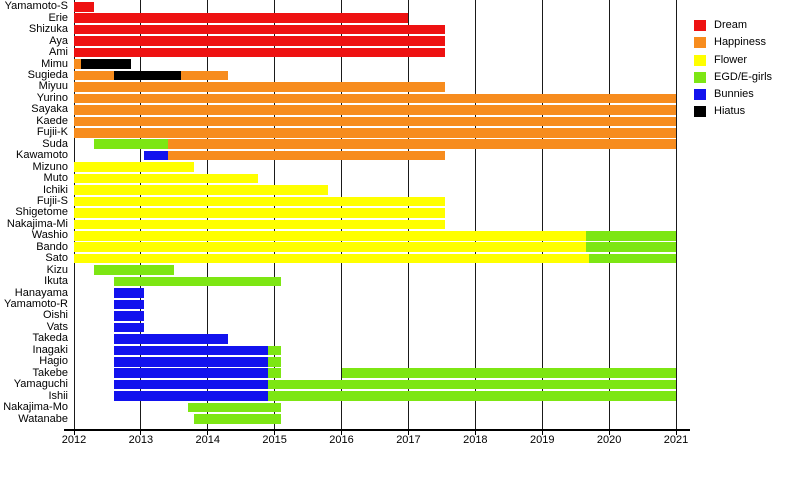 The height and width of the screenshot is (500, 800). I want to click on member-name-label: Watanabe, so click(43, 418).